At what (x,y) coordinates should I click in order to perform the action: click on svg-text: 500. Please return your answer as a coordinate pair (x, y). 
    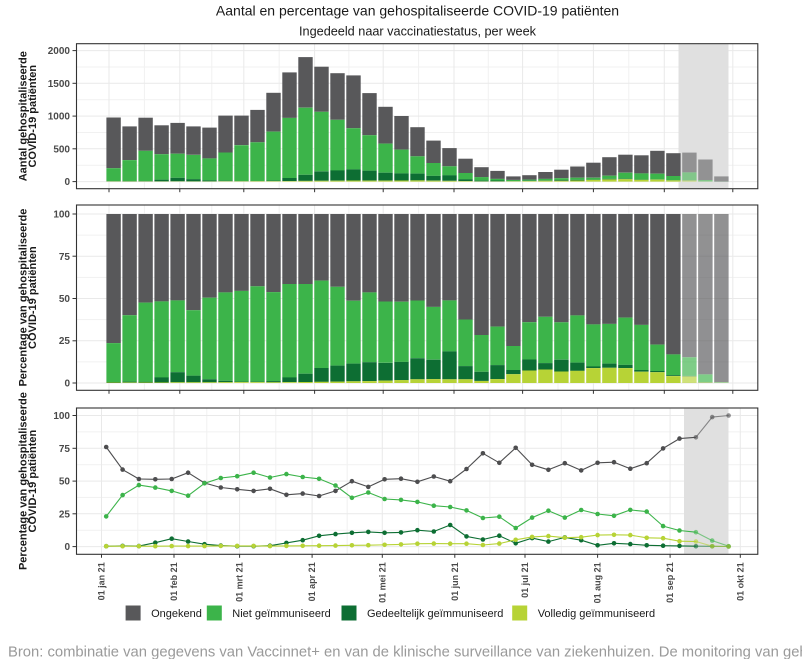
    Looking at the image, I should click on (61, 149).